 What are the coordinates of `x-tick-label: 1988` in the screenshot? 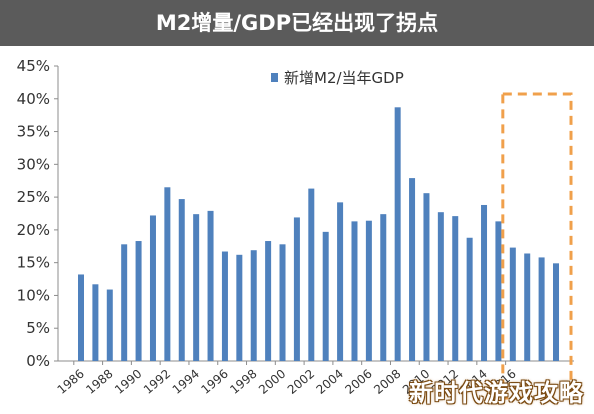 It's located at (99, 382).